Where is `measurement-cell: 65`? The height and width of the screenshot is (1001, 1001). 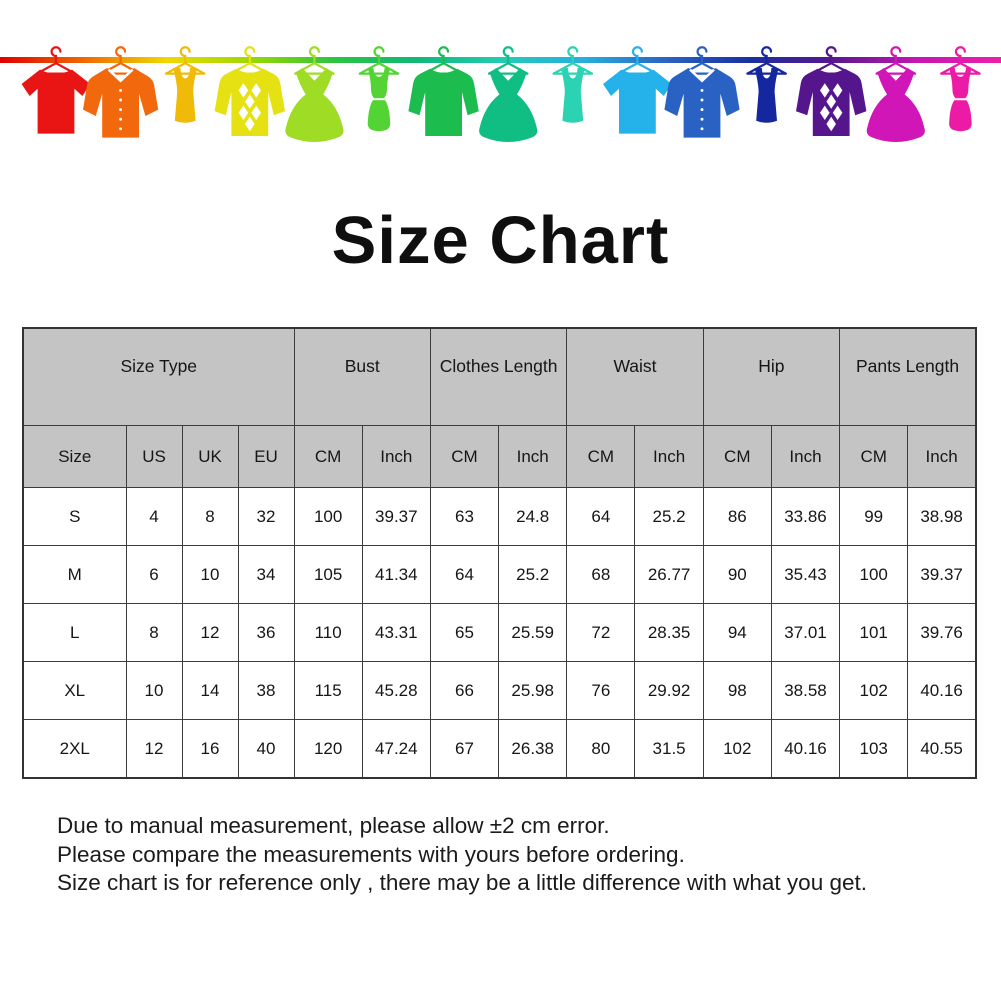
measurement-cell: 65 is located at coordinates (464, 632).